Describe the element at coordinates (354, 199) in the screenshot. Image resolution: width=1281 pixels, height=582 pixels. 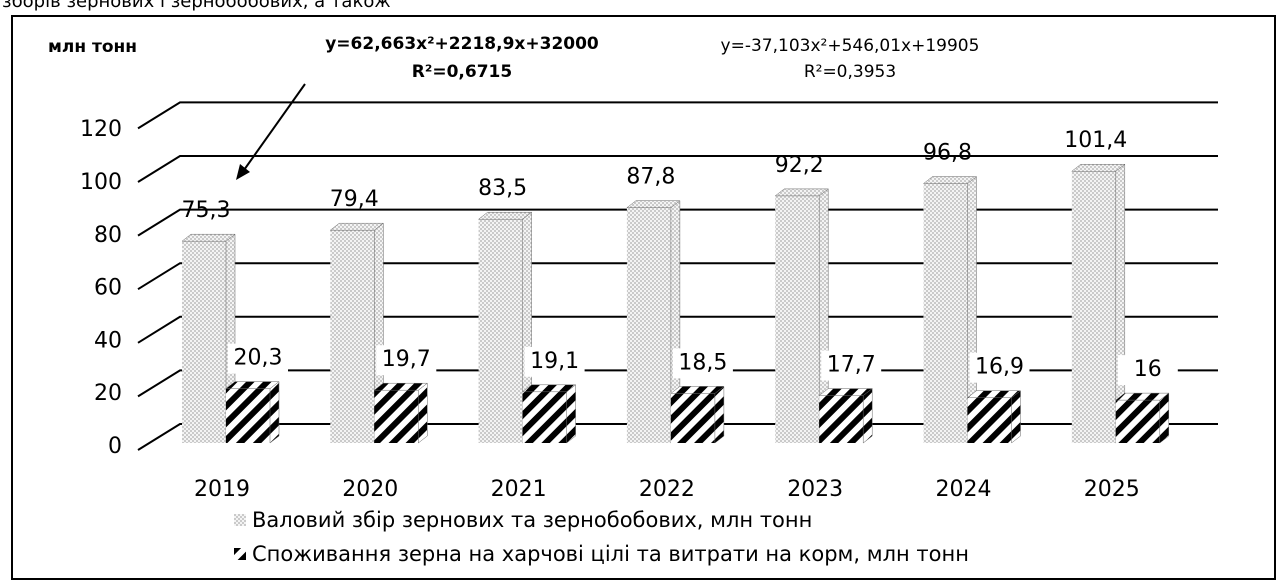
I see `data-label: 79,4` at that location.